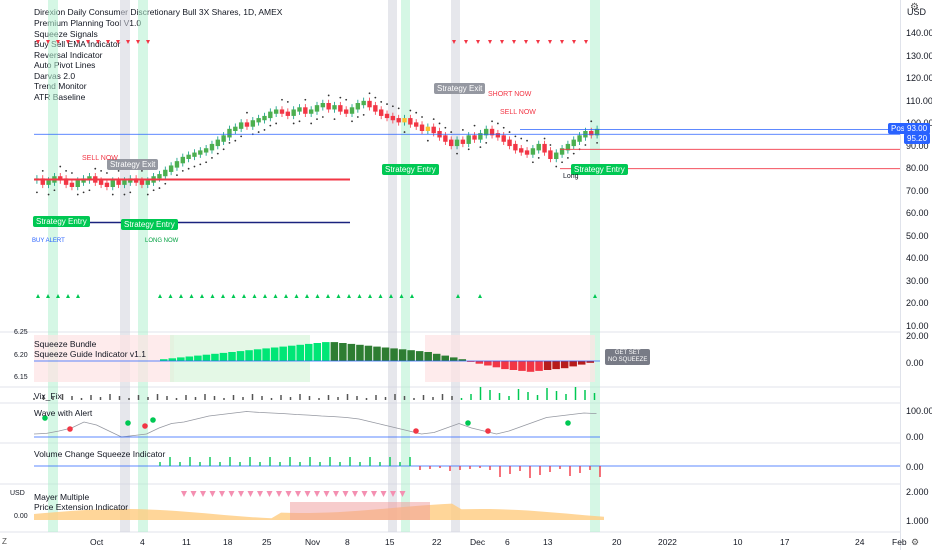 This screenshot has width=932, height=550. Describe the element at coordinates (390, 542) in the screenshot. I see `x-tick: 15` at that location.